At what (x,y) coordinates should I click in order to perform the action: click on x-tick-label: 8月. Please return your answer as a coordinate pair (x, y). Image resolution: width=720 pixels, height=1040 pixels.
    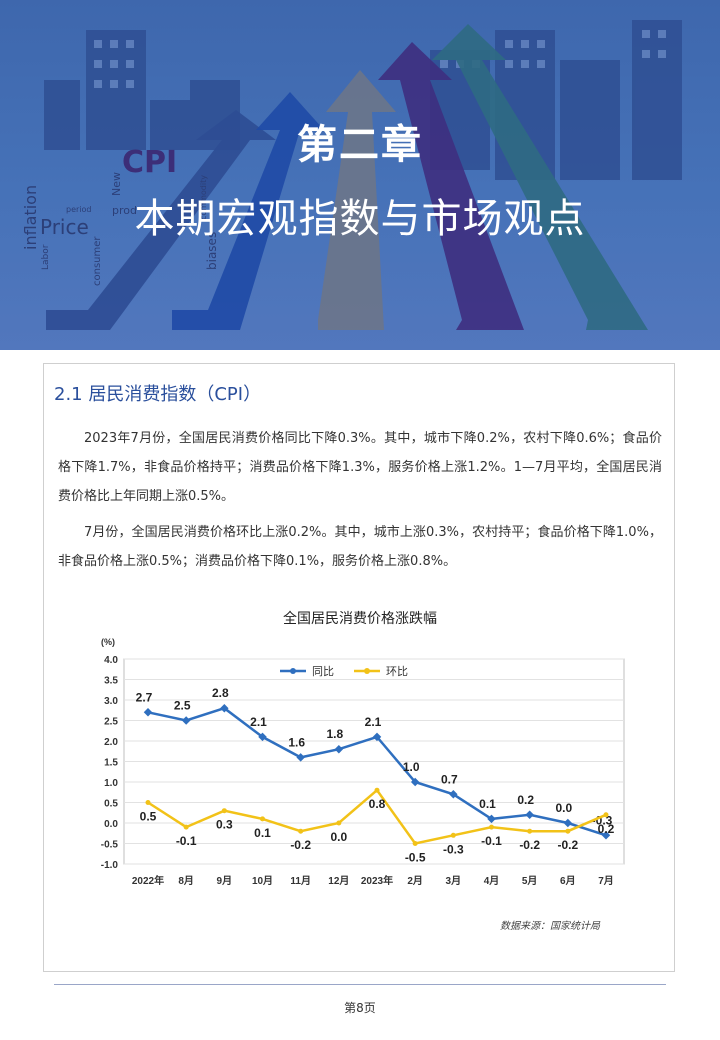
    Looking at the image, I should click on (186, 881).